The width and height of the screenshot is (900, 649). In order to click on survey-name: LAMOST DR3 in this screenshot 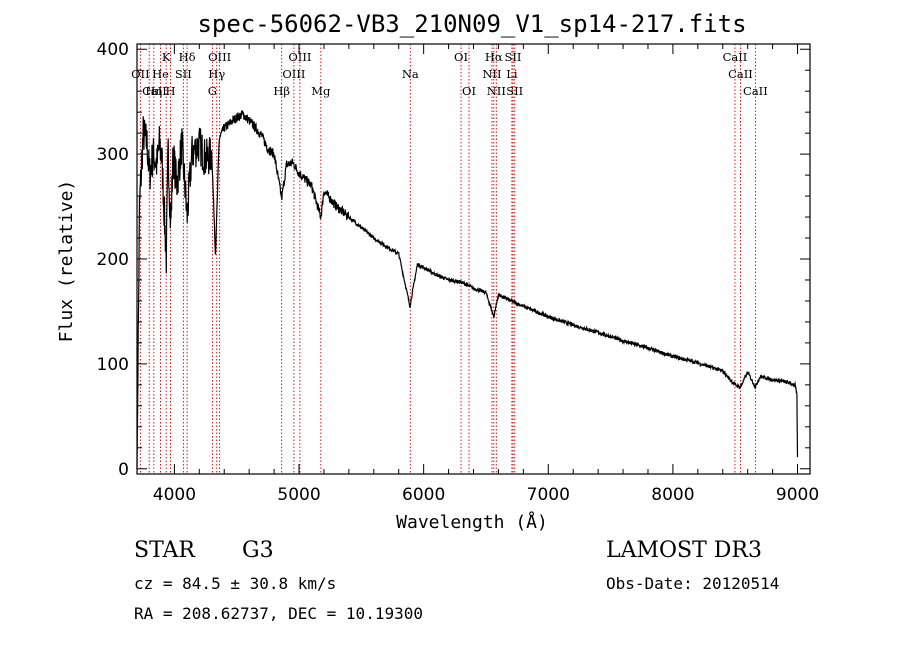, I will do `click(684, 550)`.